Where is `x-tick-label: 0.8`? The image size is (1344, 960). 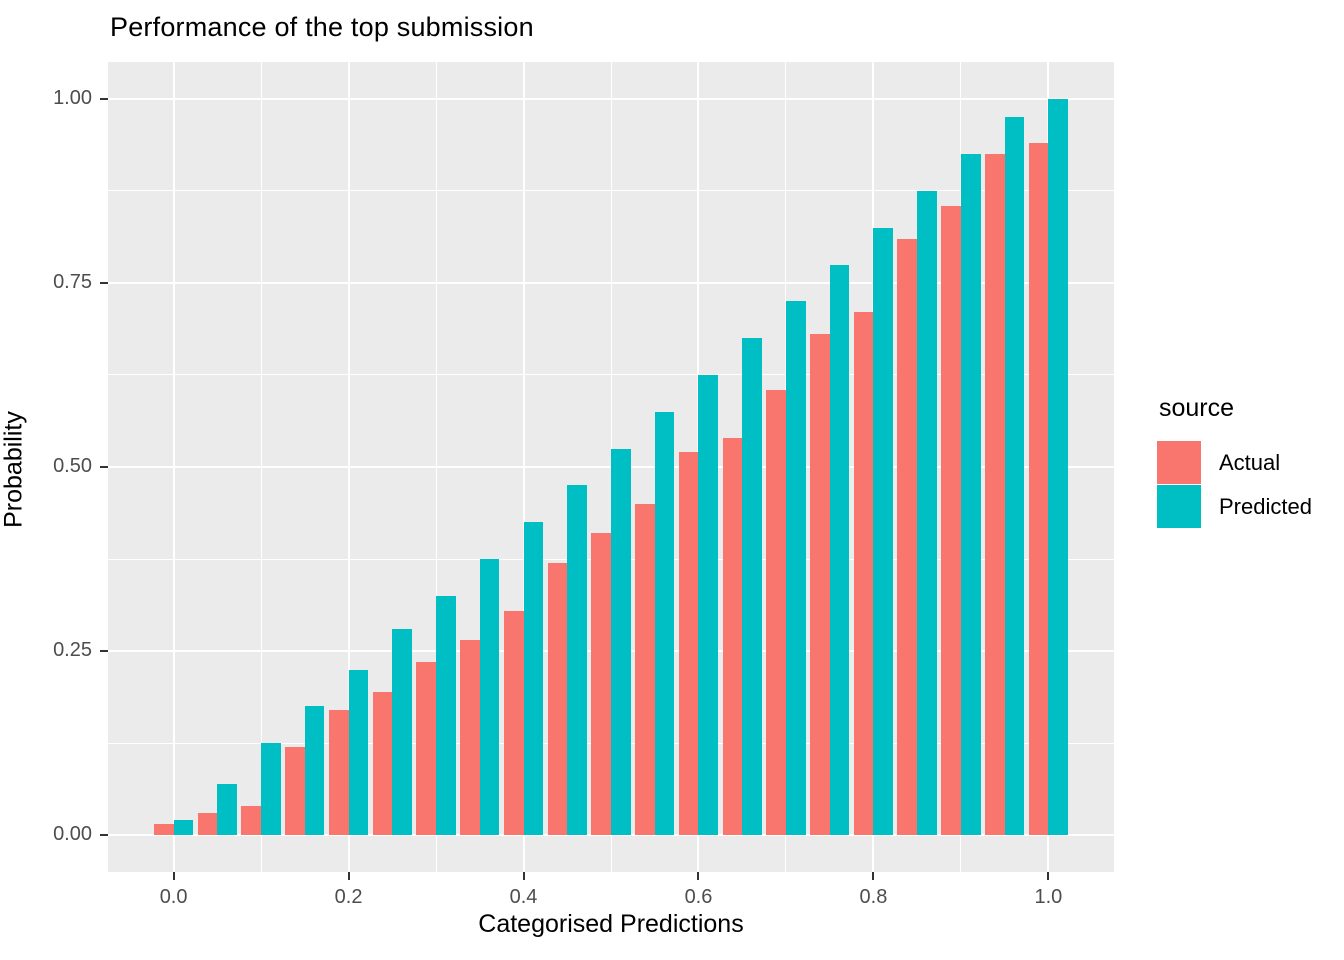 x-tick-label: 0.8 is located at coordinates (873, 897).